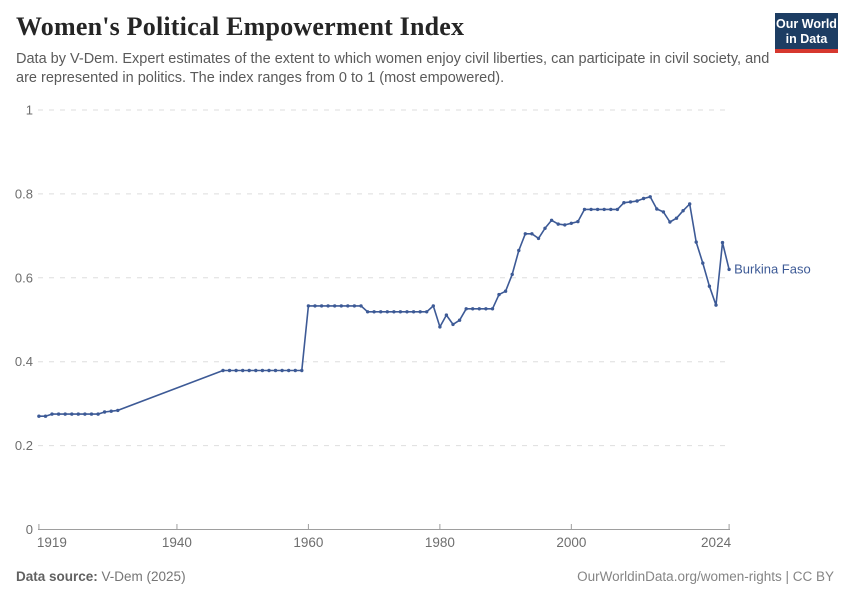 The width and height of the screenshot is (850, 600). Describe the element at coordinates (440, 542) in the screenshot. I see `x-tick-label: 1980` at that location.